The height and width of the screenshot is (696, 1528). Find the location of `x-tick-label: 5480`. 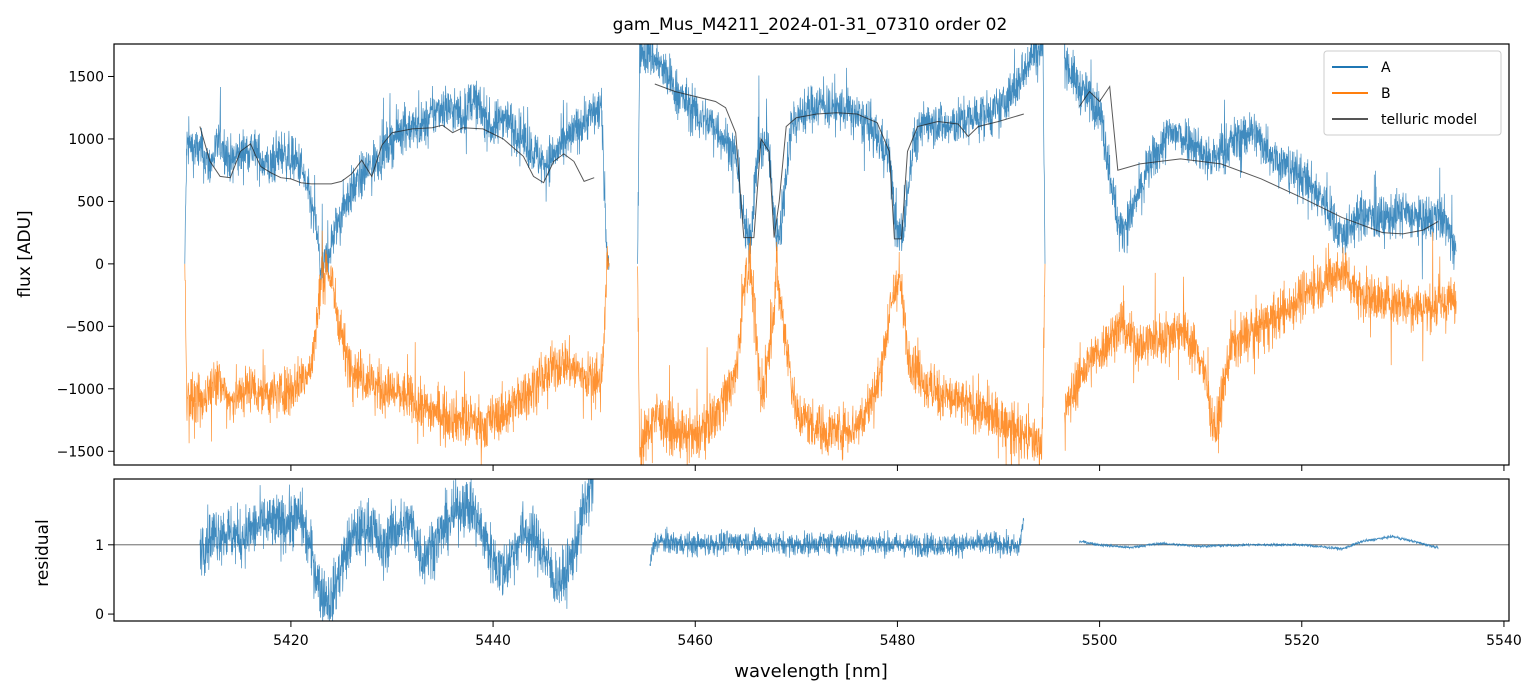

x-tick-label: 5480 is located at coordinates (898, 641).